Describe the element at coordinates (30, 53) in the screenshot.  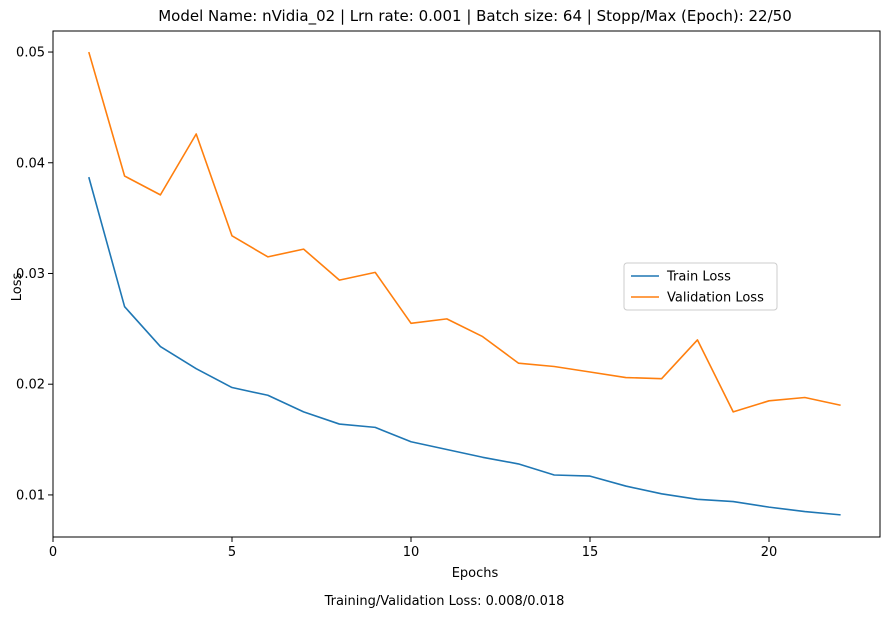
I see `y-tick-label: 0.05` at that location.